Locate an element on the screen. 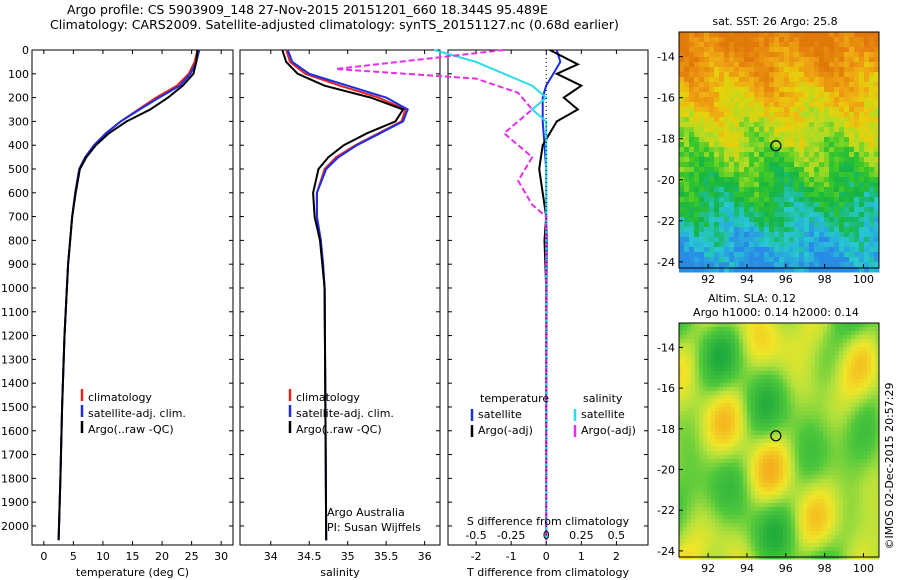  sla_map-field is located at coordinates (779, 441).